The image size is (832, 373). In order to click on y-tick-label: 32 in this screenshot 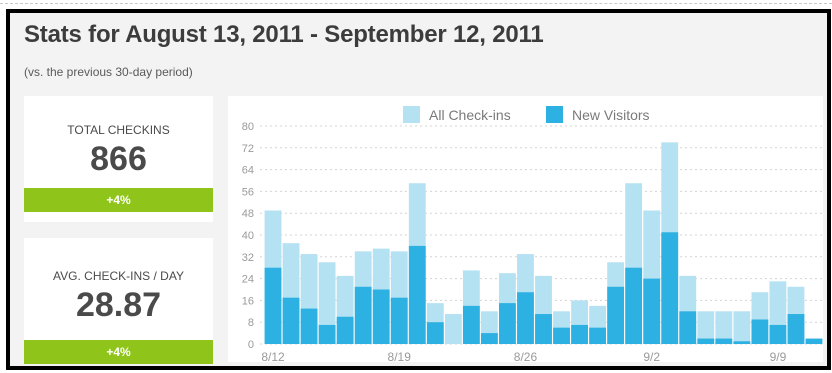, I will do `click(248, 258)`.